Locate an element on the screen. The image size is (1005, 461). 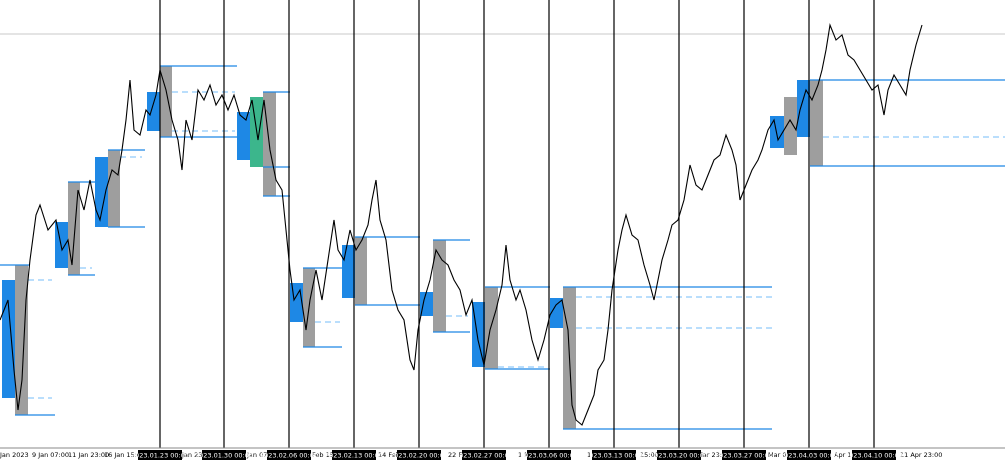
marker-label: 2023.04.10 00:00 is located at coordinates (874, 456).